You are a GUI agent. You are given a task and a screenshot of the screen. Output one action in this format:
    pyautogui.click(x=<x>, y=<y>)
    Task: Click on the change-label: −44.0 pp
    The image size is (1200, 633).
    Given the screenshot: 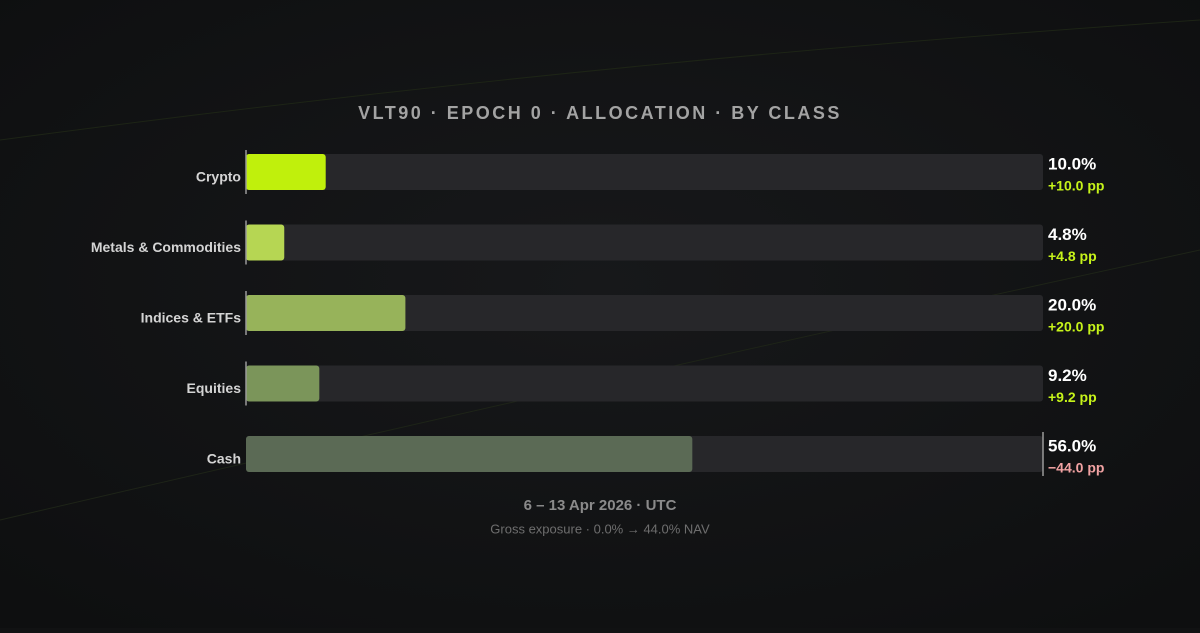 What is the action you would take?
    pyautogui.click(x=1076, y=468)
    